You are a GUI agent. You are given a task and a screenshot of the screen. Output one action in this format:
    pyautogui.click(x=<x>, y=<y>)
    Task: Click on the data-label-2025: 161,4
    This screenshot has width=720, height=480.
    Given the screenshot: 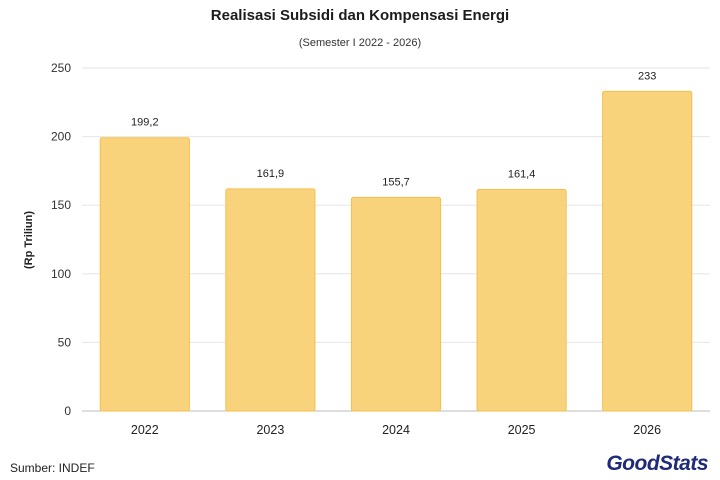 What is the action you would take?
    pyautogui.click(x=522, y=175)
    